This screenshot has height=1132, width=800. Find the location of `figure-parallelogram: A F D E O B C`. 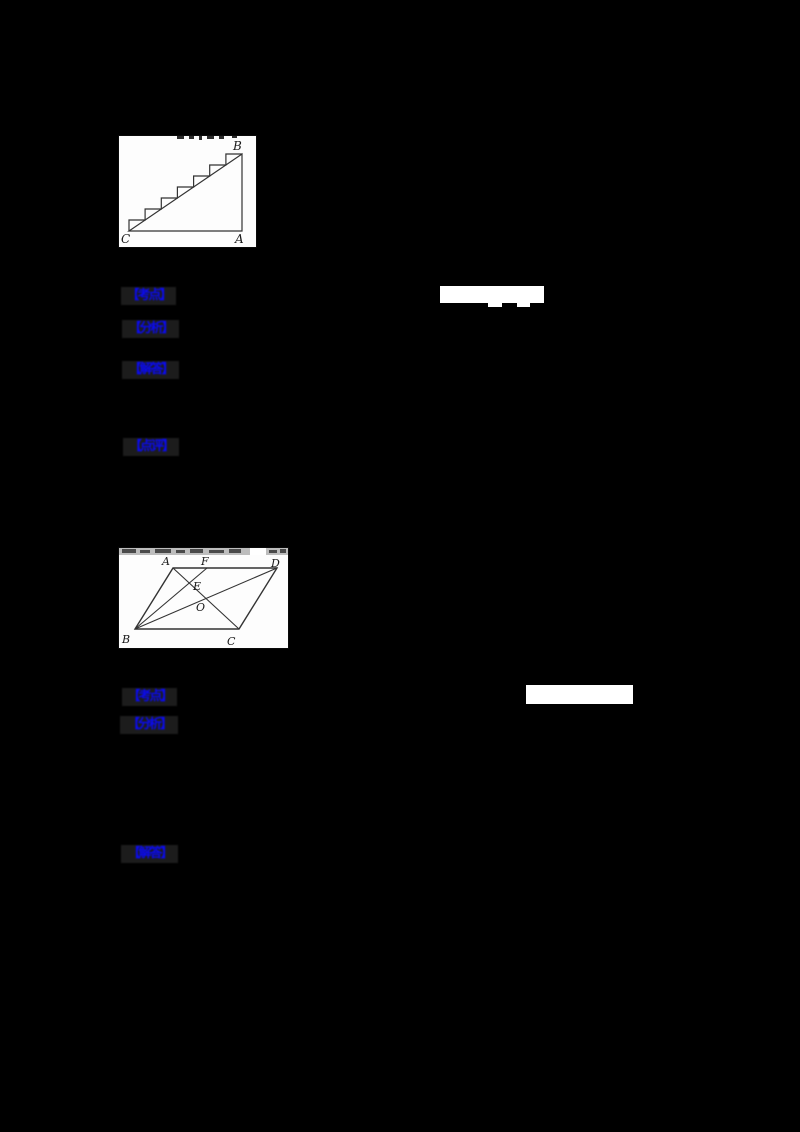

figure-parallelogram: A F D E O B C is located at coordinates (203, 598).